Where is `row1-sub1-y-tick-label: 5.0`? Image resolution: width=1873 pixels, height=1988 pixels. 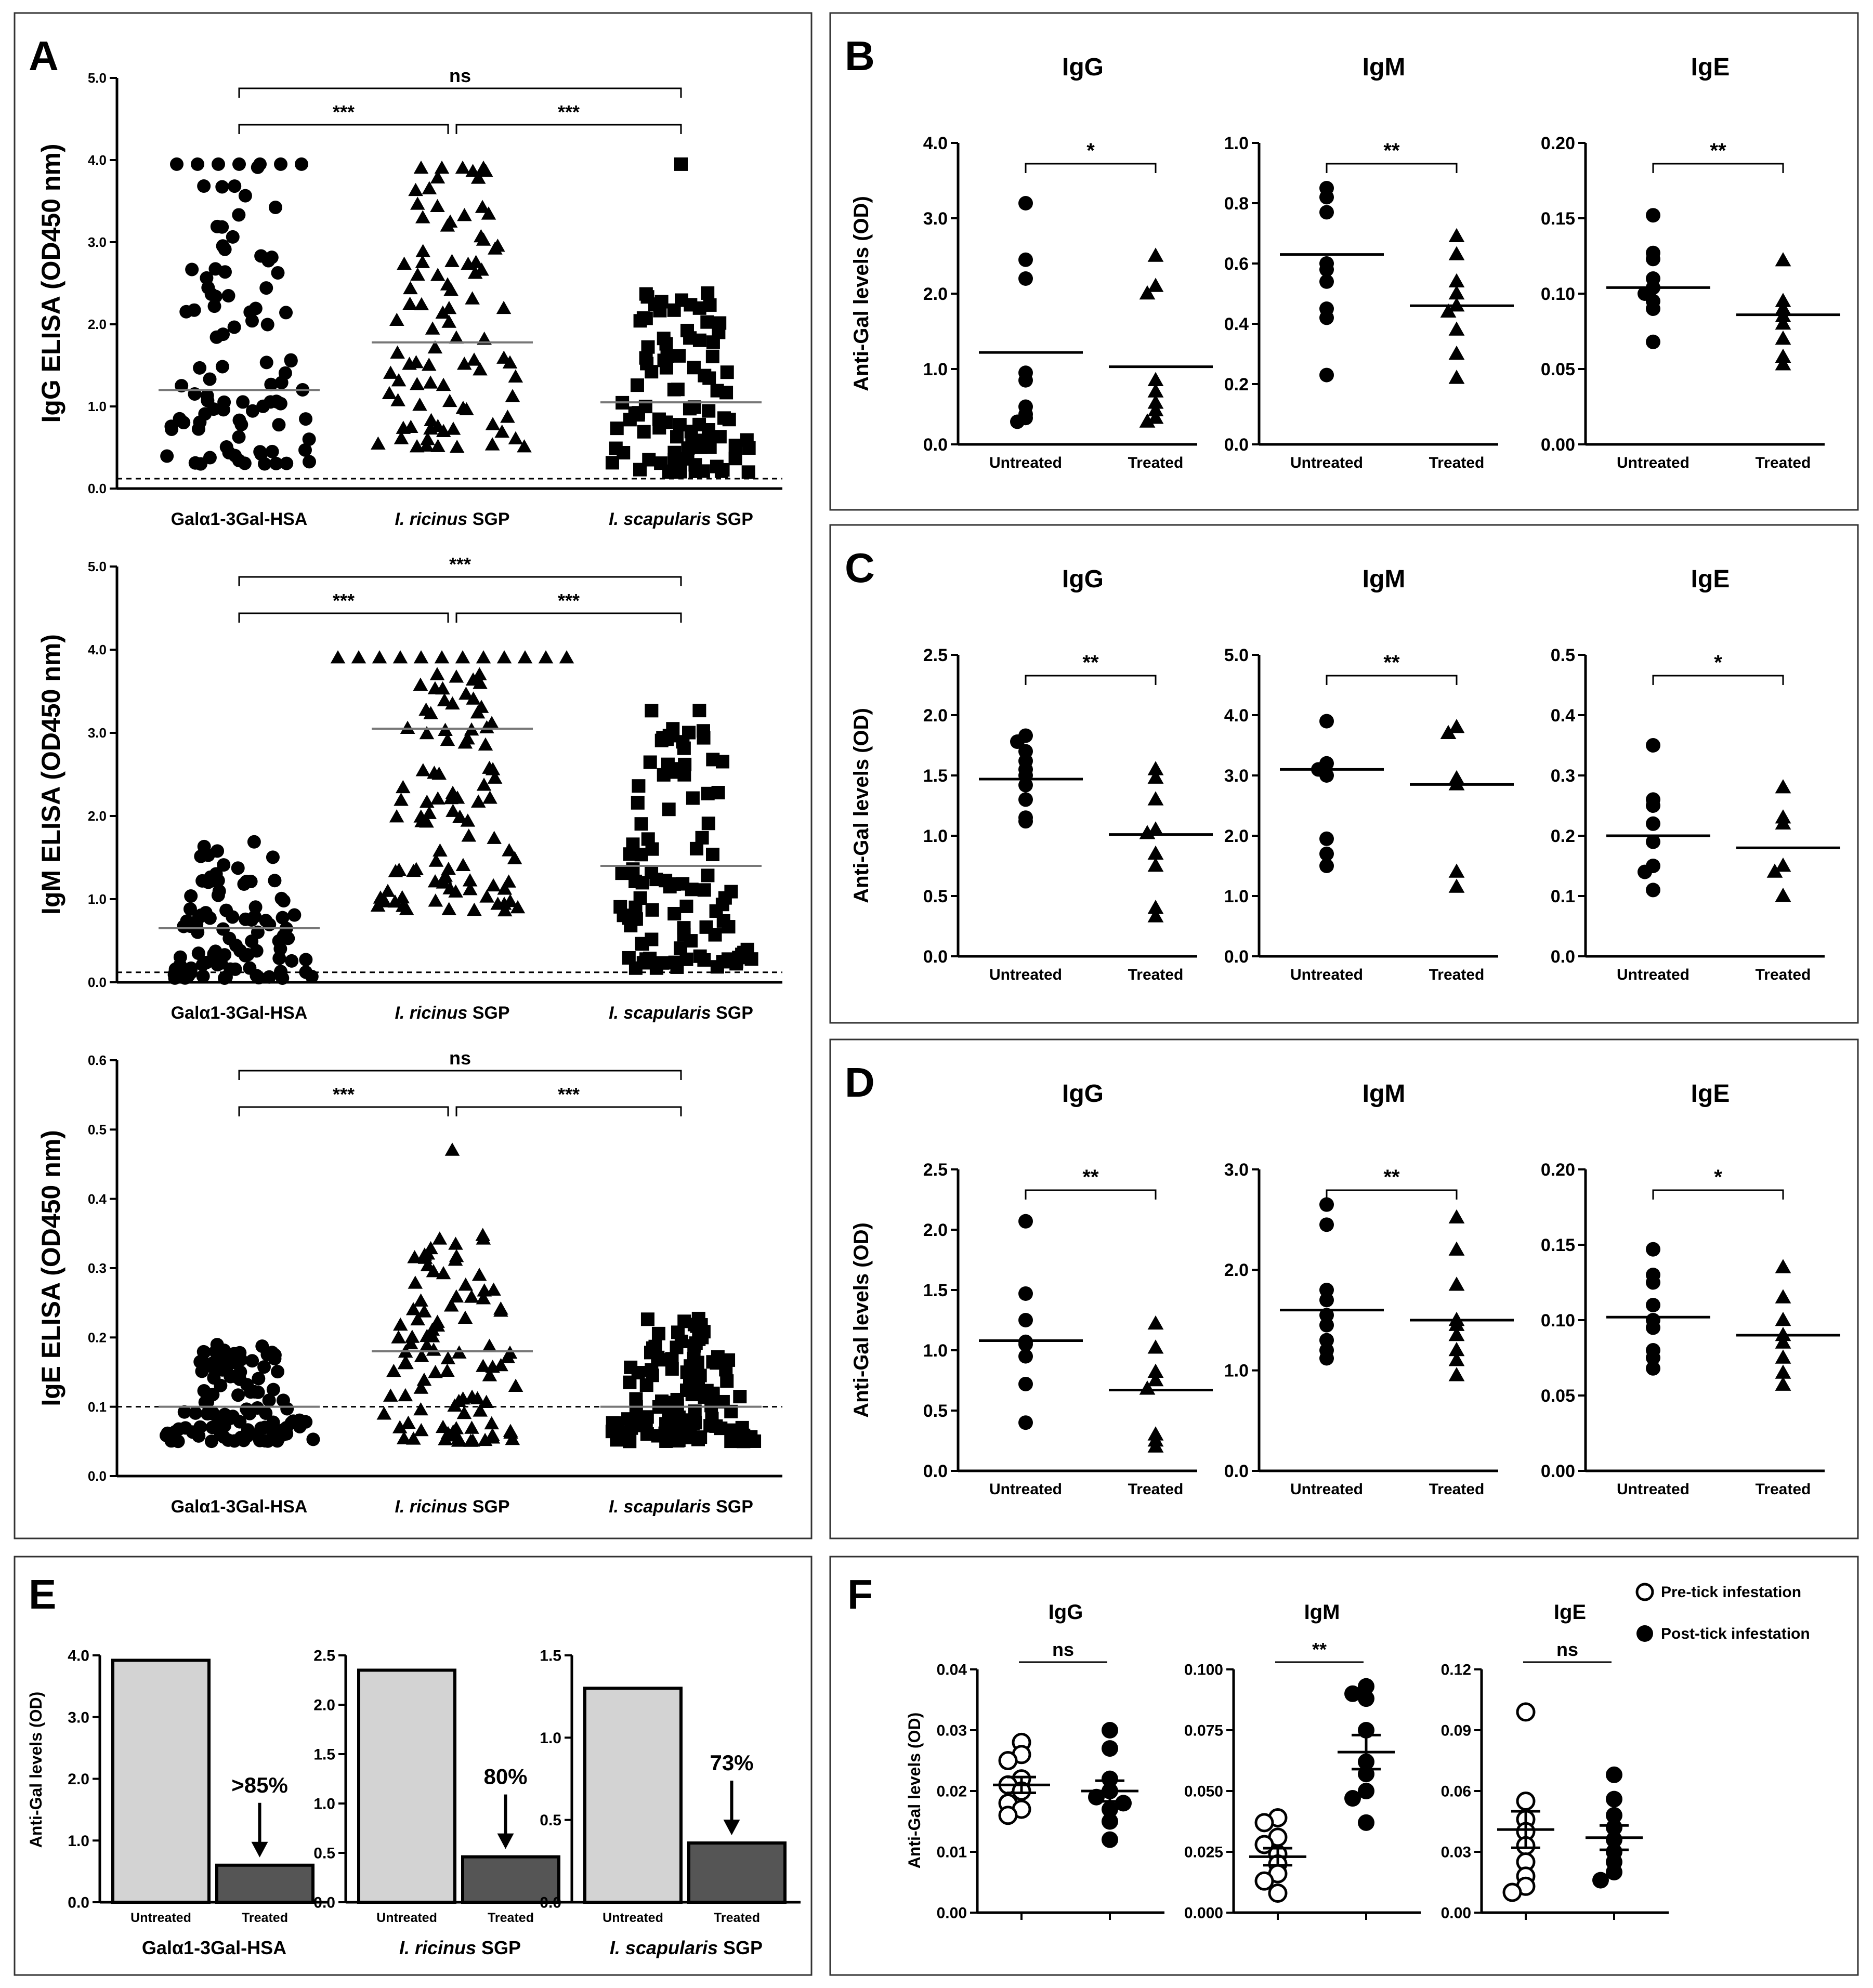 row1-sub1-y-tick-label: 5.0 is located at coordinates (1236, 655).